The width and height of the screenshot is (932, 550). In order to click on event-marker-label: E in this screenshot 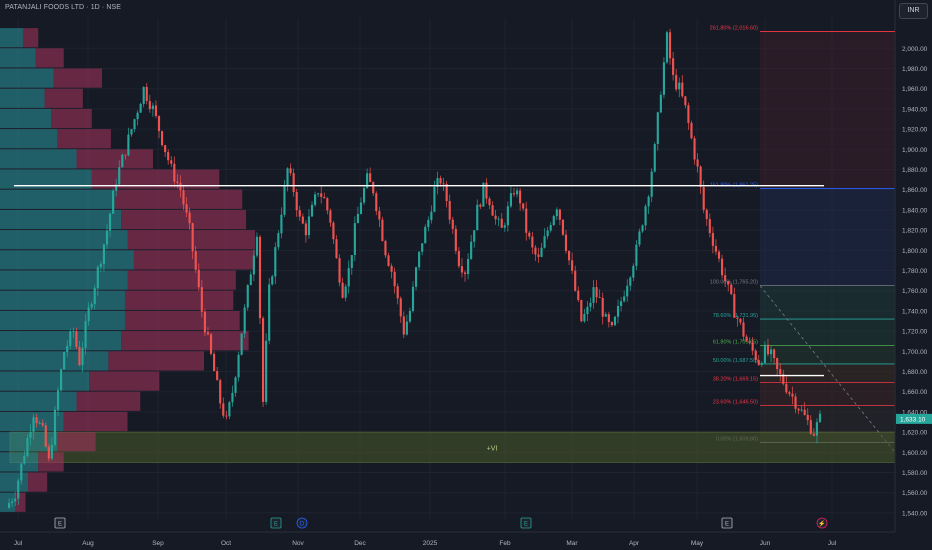, I will do `click(727, 525)`.